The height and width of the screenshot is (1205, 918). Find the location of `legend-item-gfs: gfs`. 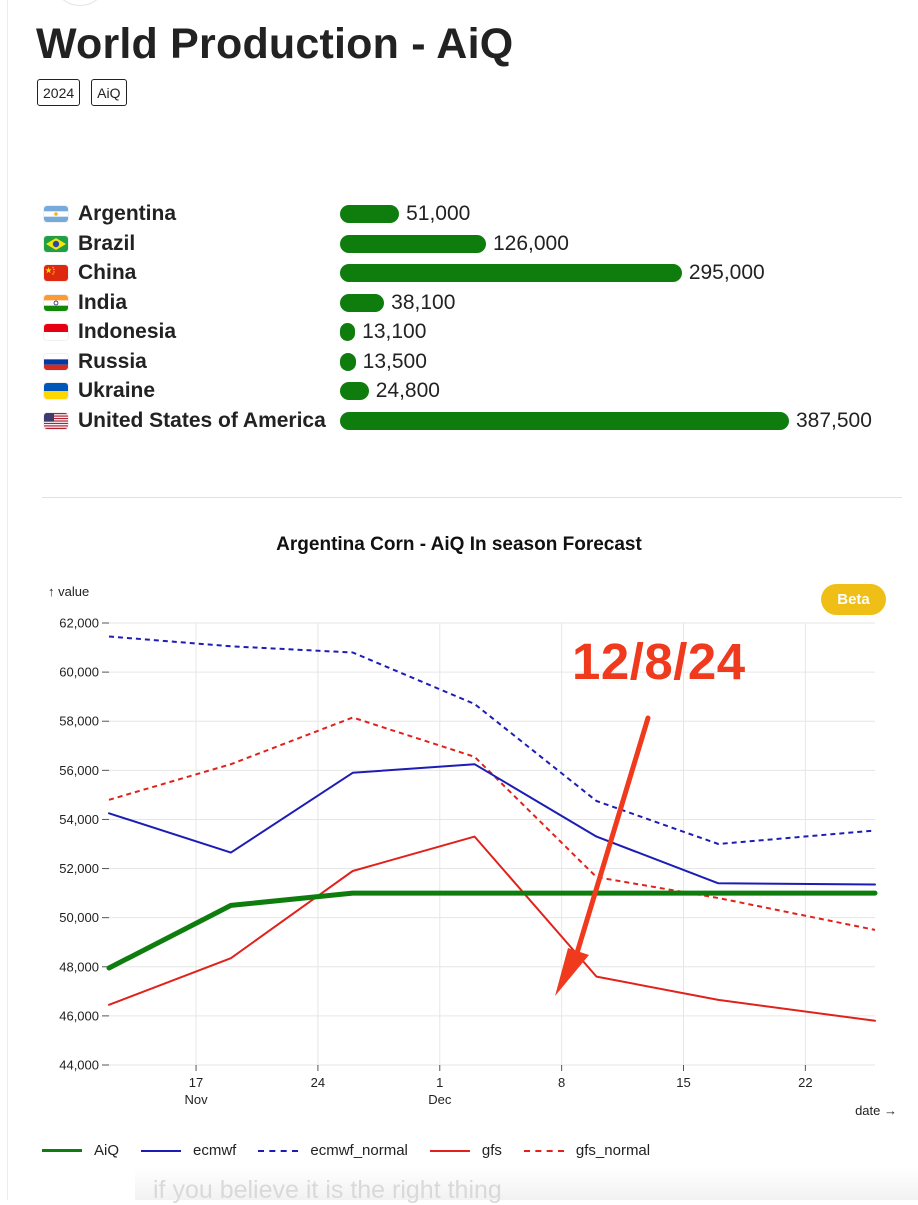

legend-item-gfs: gfs is located at coordinates (465, 1150).